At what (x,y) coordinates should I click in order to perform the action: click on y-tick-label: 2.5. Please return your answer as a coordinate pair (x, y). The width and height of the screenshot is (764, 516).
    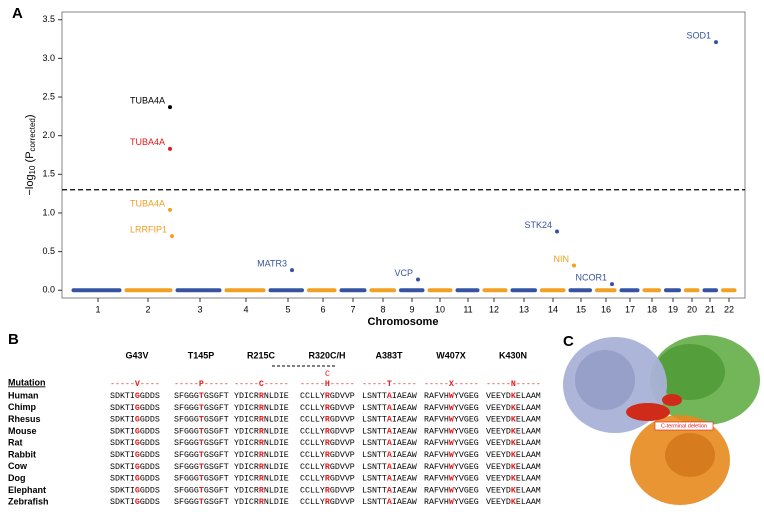
    Looking at the image, I should click on (48, 96).